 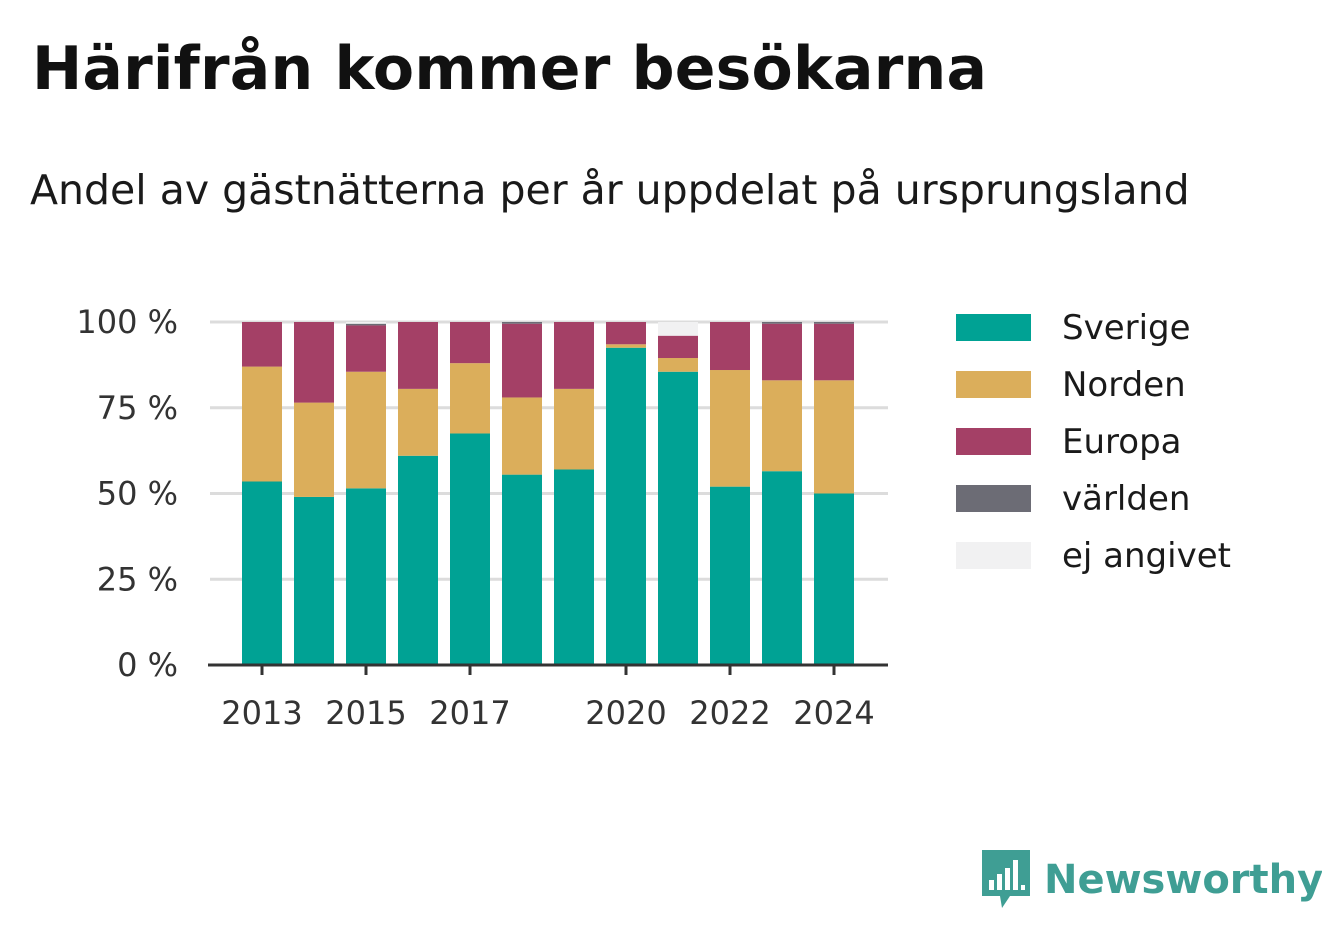 What do you see at coordinates (625, 713) in the screenshot?
I see `x-tick-label: 2020` at bounding box center [625, 713].